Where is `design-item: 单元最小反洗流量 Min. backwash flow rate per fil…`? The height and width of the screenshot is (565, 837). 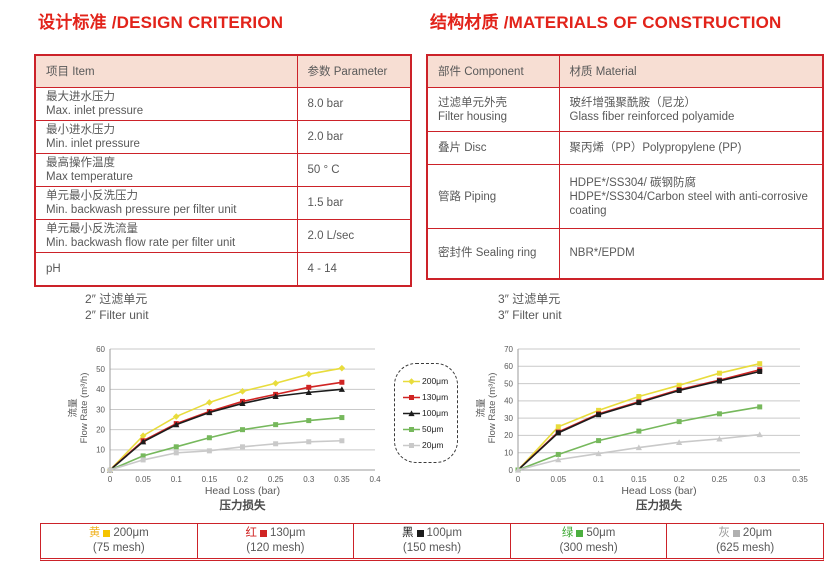
design-item: 单元最小反洗流量 Min. backwash flow rate per fil… is located at coordinates (166, 236).